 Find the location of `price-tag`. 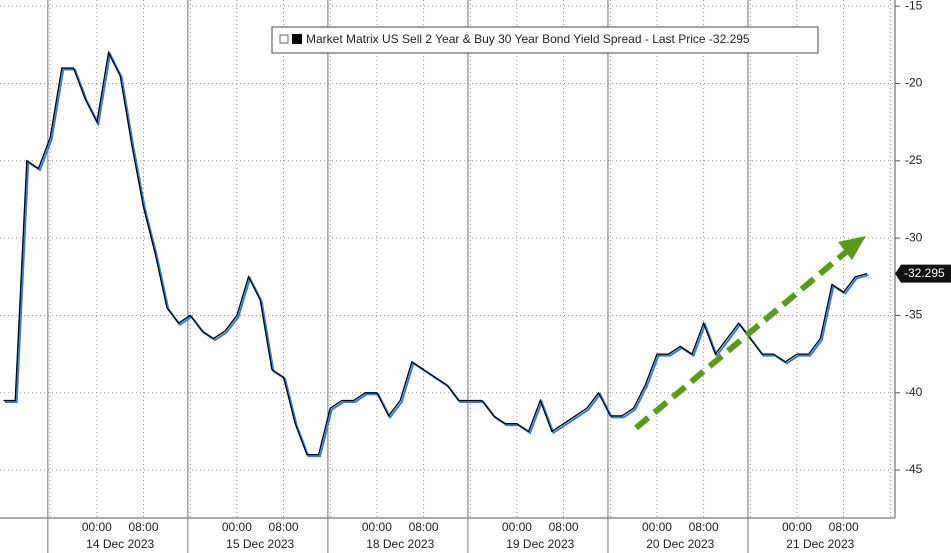

price-tag is located at coordinates (923, 273).